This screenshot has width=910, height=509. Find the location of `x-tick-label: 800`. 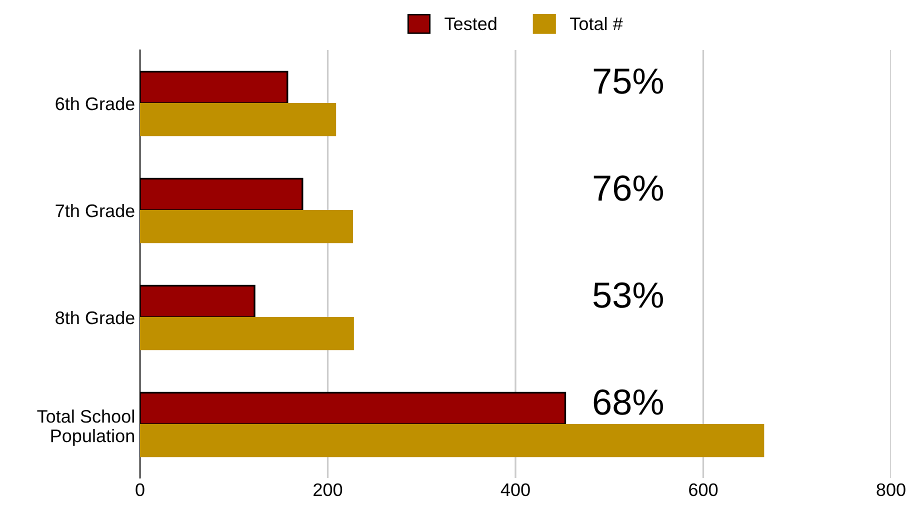

x-tick-label: 800 is located at coordinates (891, 489).